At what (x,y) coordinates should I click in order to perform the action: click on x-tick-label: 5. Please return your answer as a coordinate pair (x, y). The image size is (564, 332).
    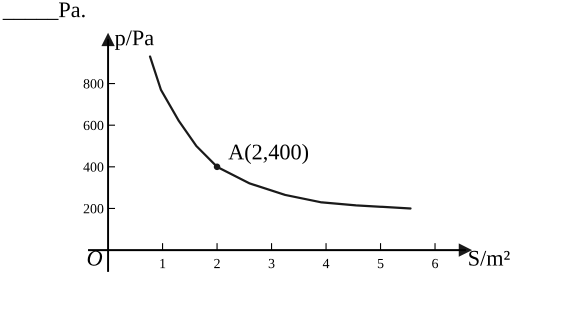
    Looking at the image, I should click on (381, 263).